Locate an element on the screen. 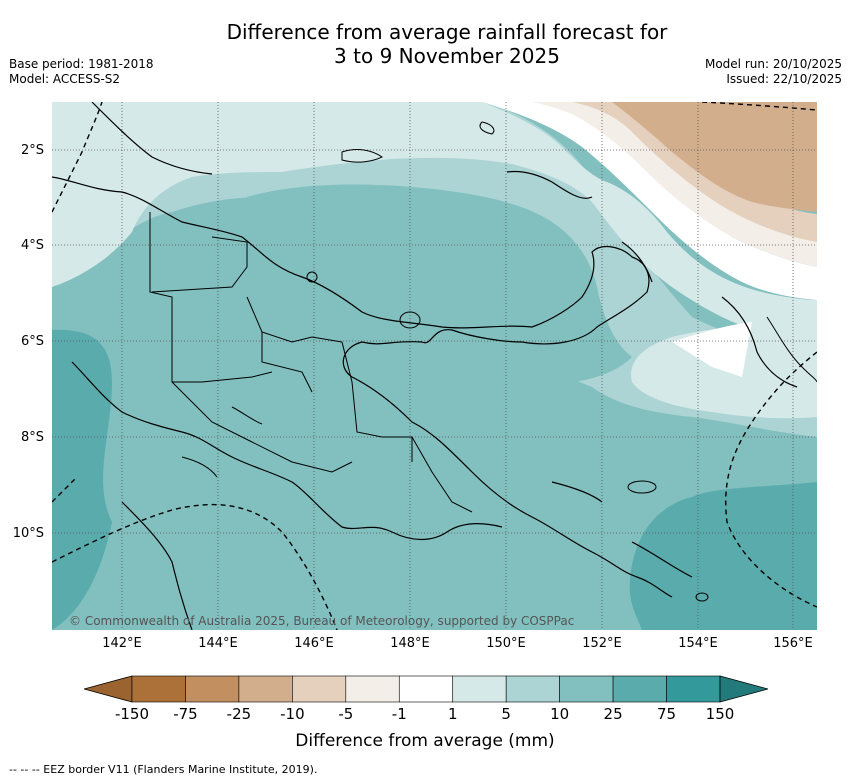  colorbar-tick-label: 150 is located at coordinates (720, 714).